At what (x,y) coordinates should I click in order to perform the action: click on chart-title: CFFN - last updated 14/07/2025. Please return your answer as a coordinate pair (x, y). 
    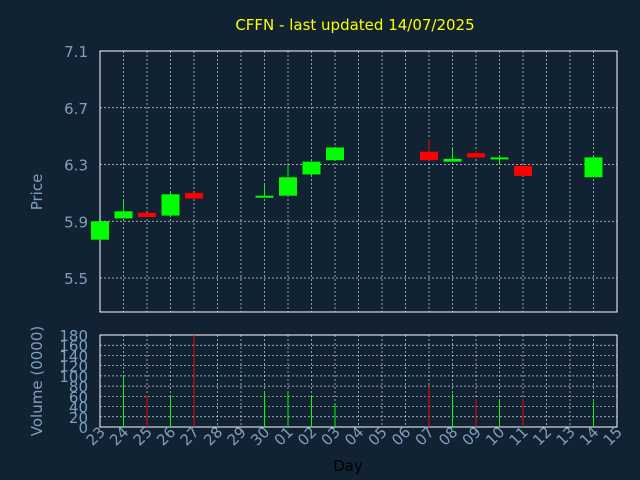
    Looking at the image, I should click on (354, 25).